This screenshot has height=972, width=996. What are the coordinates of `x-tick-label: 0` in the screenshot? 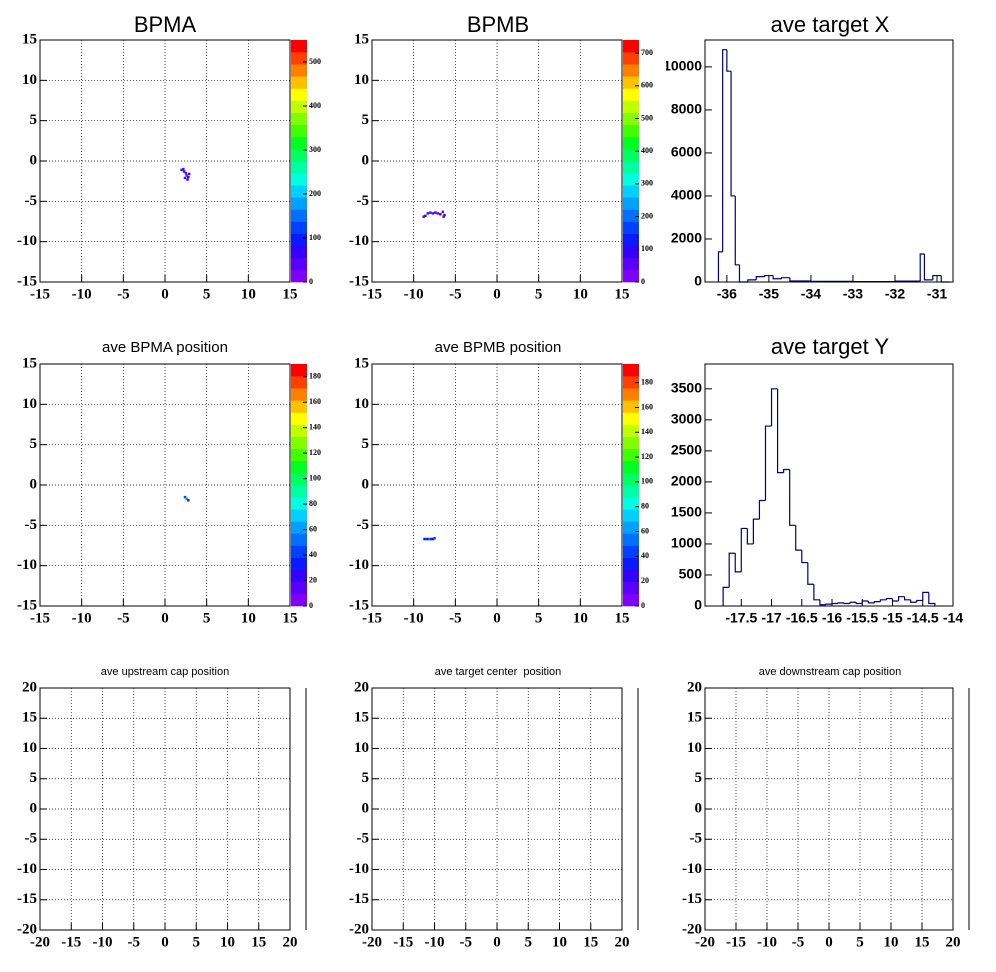 It's located at (497, 942).